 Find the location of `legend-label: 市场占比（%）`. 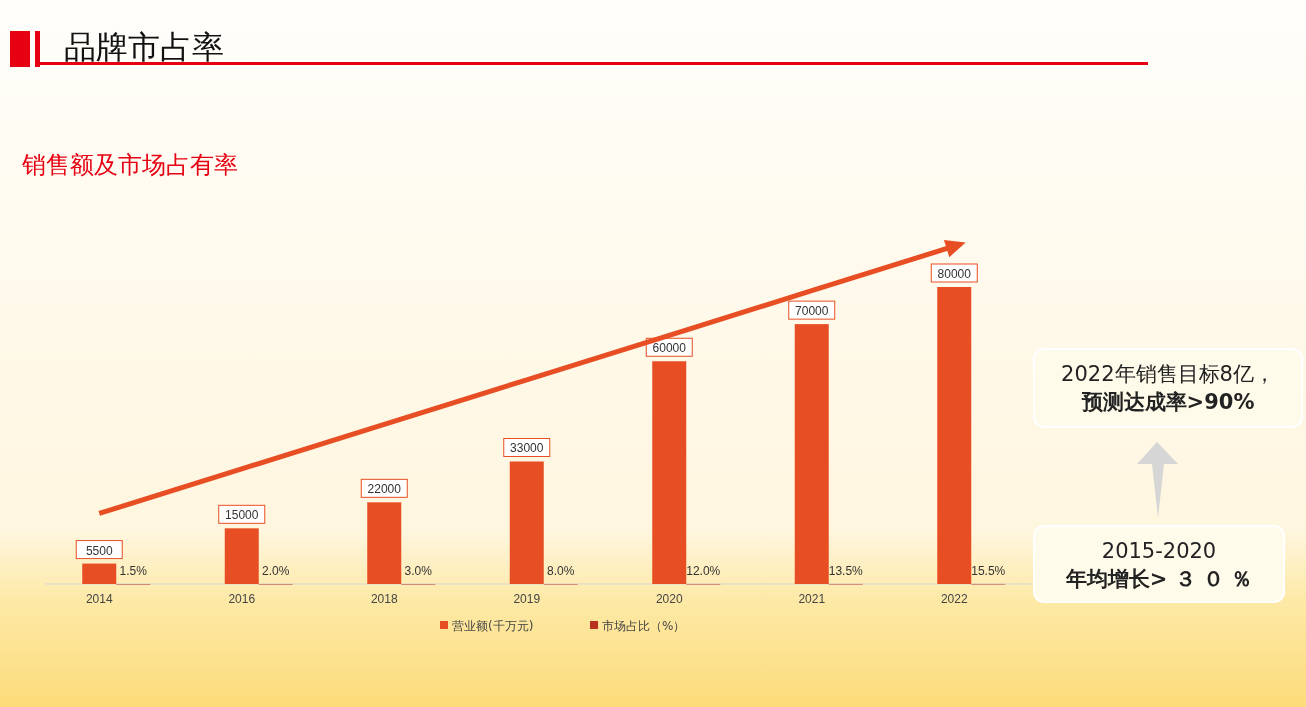

legend-label: 市场占比（%） is located at coordinates (644, 626).